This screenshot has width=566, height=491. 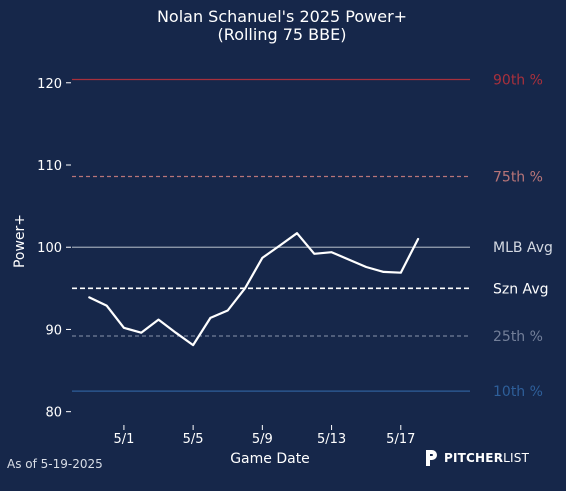 I want to click on x-axis-label: Game Date, so click(x=270, y=459).